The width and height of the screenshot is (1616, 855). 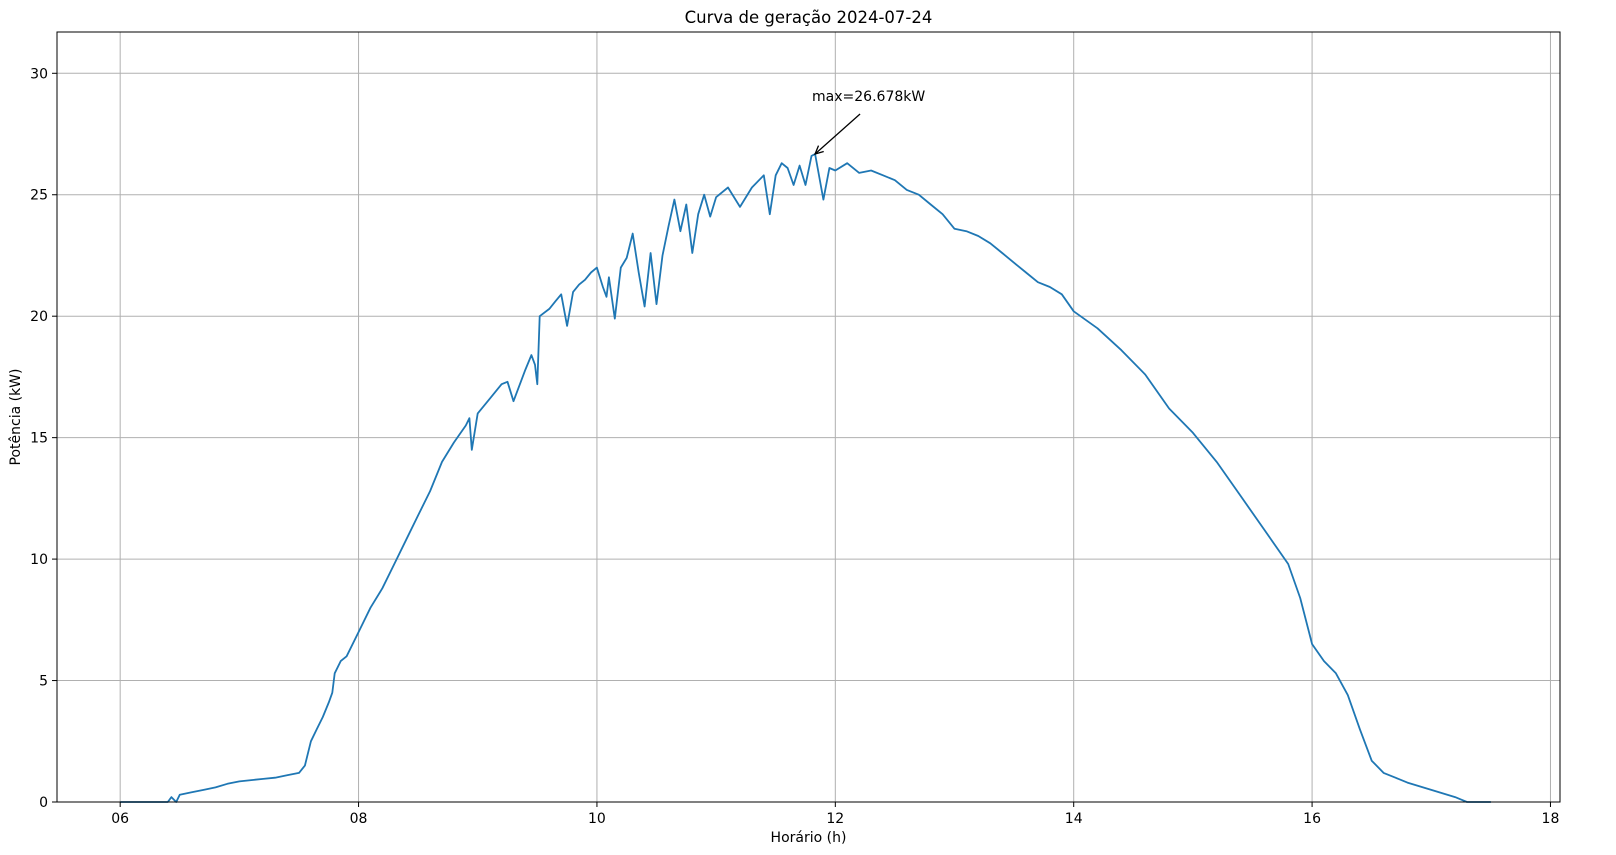 What do you see at coordinates (39, 196) in the screenshot?
I see `y-tick-label: 25` at bounding box center [39, 196].